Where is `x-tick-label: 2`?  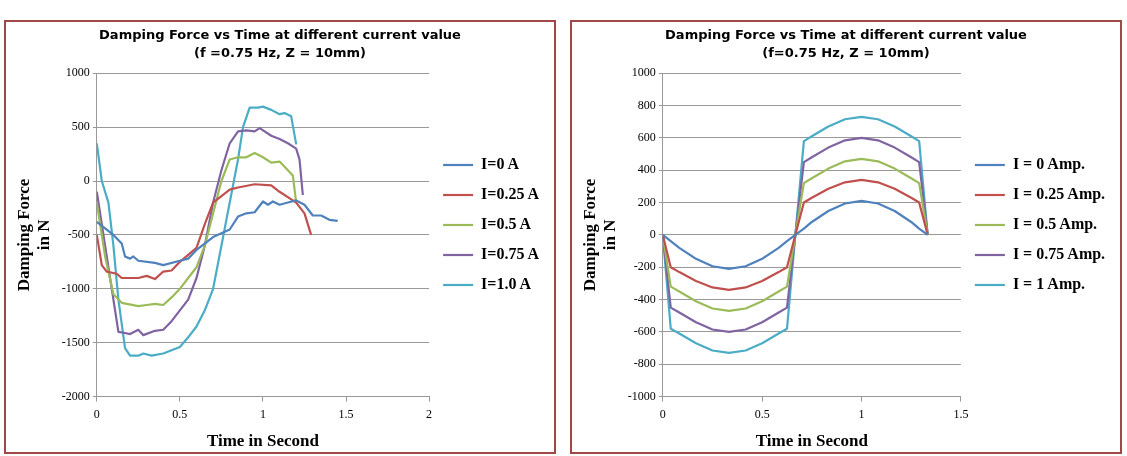 x-tick-label: 2 is located at coordinates (429, 413).